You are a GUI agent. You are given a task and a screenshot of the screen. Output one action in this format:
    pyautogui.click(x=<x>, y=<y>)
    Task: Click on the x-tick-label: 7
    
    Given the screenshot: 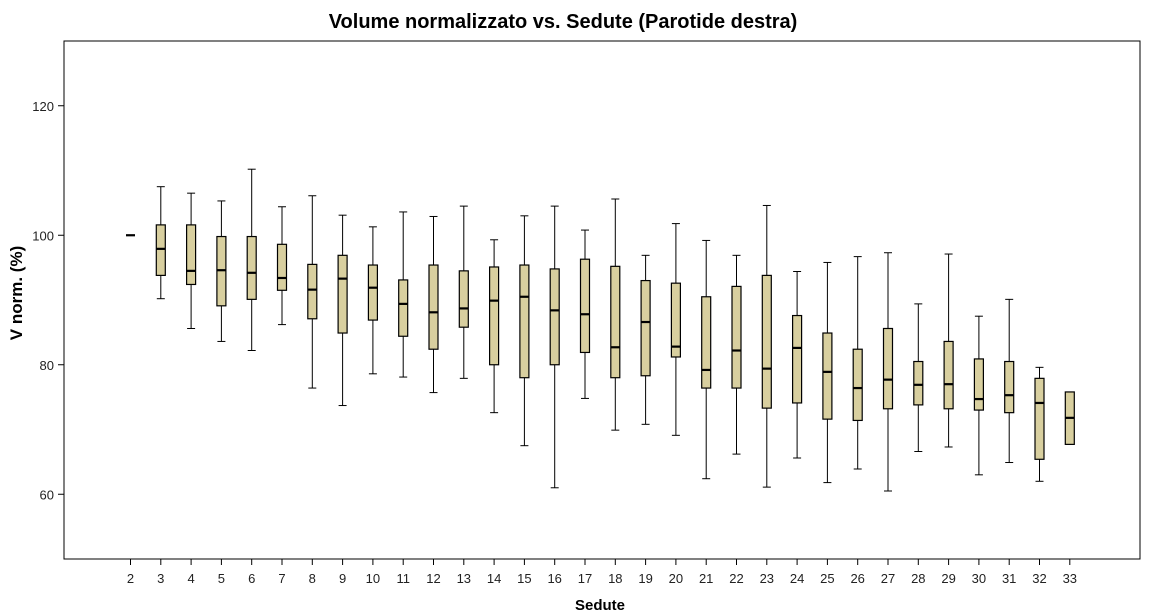 What is the action you would take?
    pyautogui.click(x=281, y=578)
    